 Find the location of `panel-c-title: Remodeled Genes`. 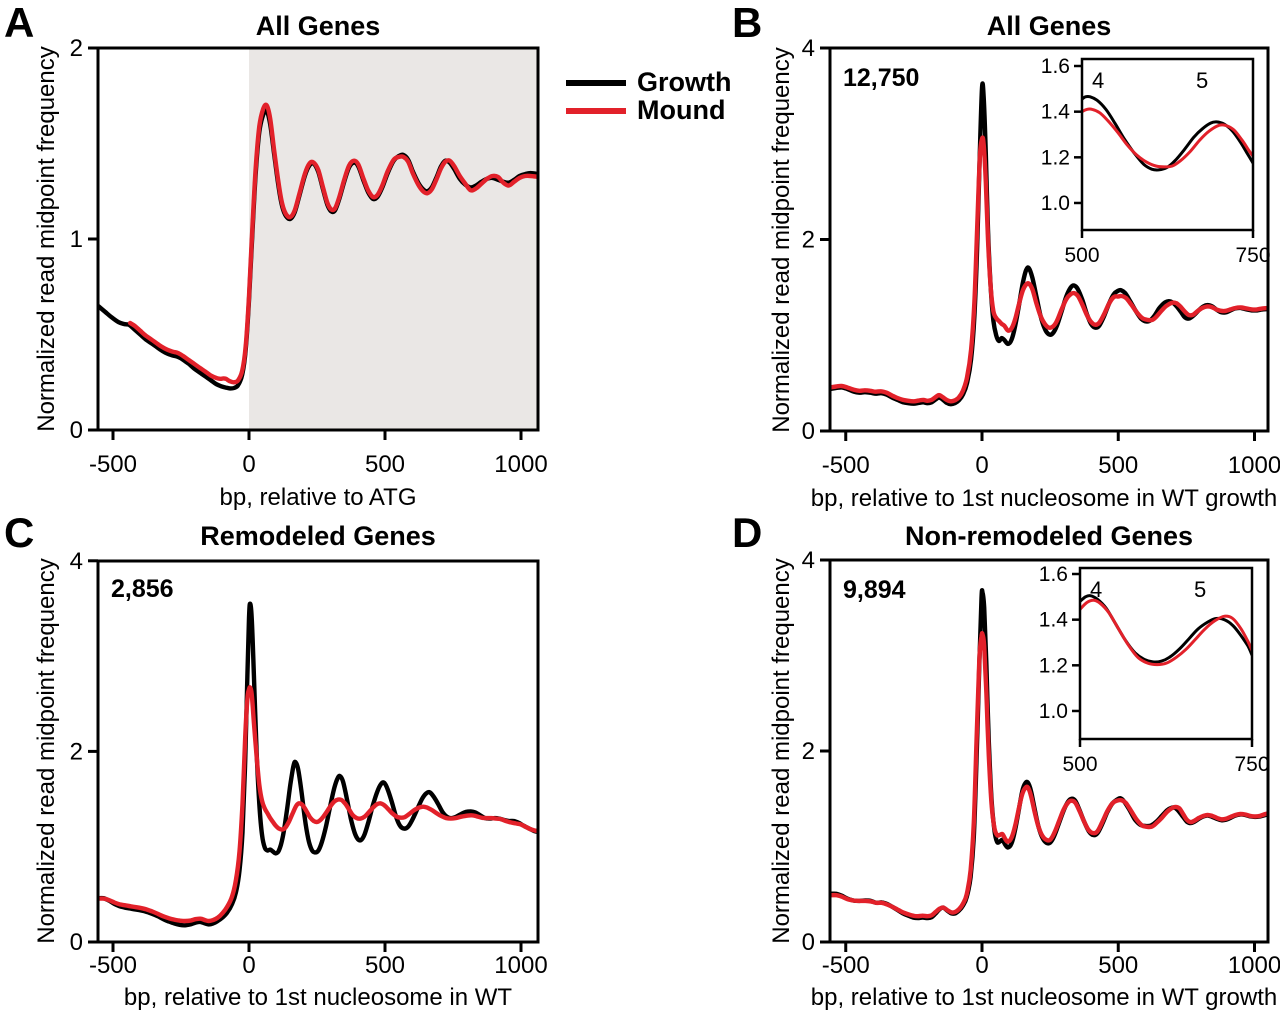

panel-c-title: Remodeled Genes is located at coordinates (318, 536).